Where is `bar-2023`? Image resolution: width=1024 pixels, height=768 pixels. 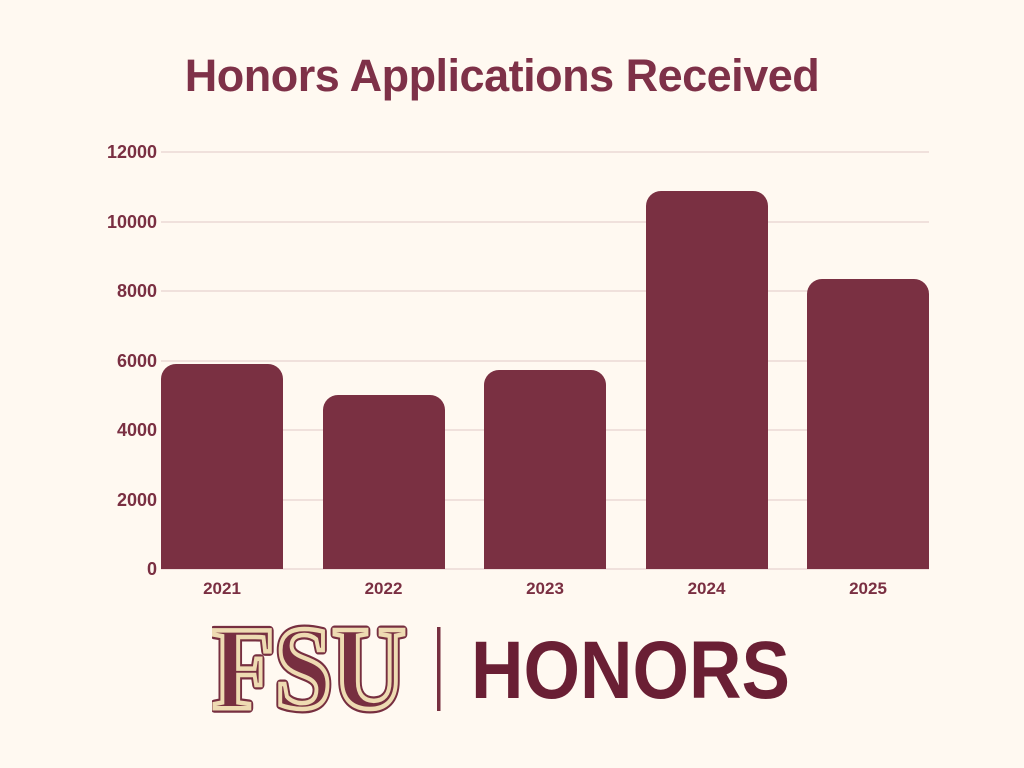
bar-2023 is located at coordinates (545, 469).